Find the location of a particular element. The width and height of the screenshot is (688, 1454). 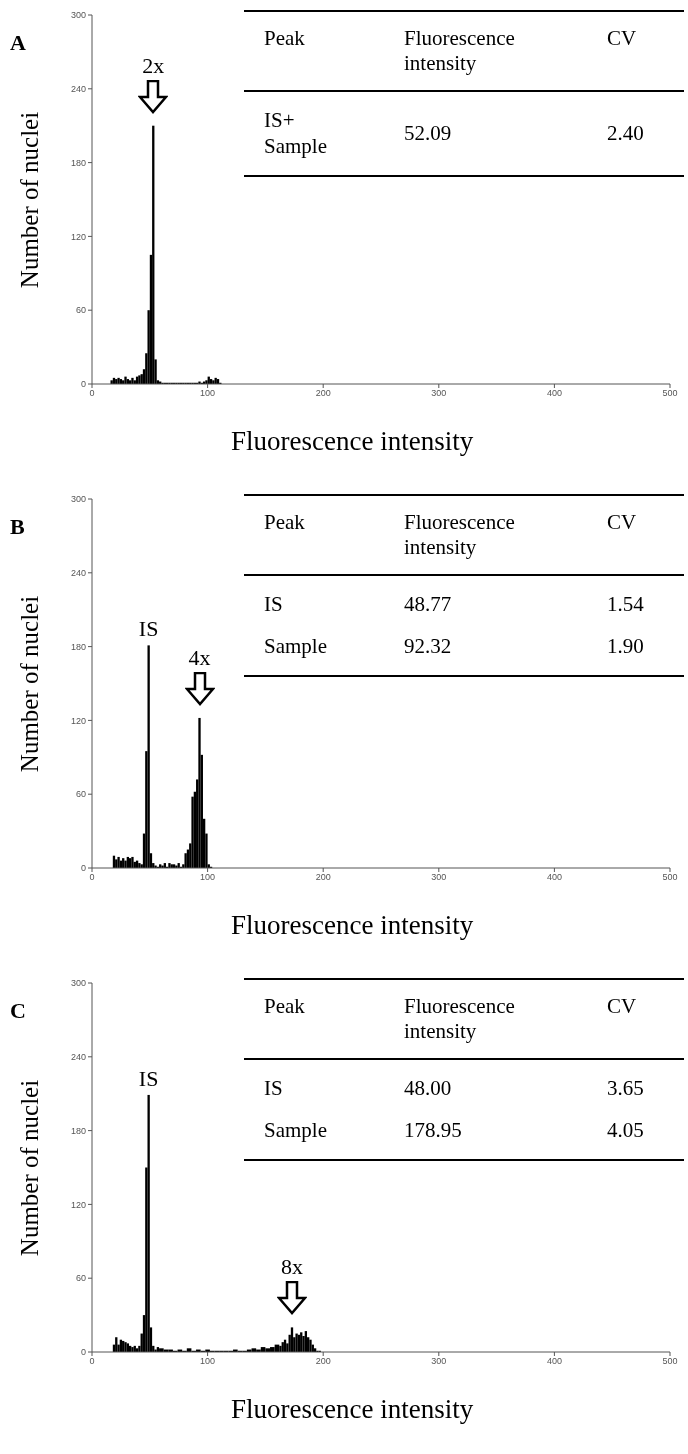

annotation: 8x is located at coordinates (291, 1267).